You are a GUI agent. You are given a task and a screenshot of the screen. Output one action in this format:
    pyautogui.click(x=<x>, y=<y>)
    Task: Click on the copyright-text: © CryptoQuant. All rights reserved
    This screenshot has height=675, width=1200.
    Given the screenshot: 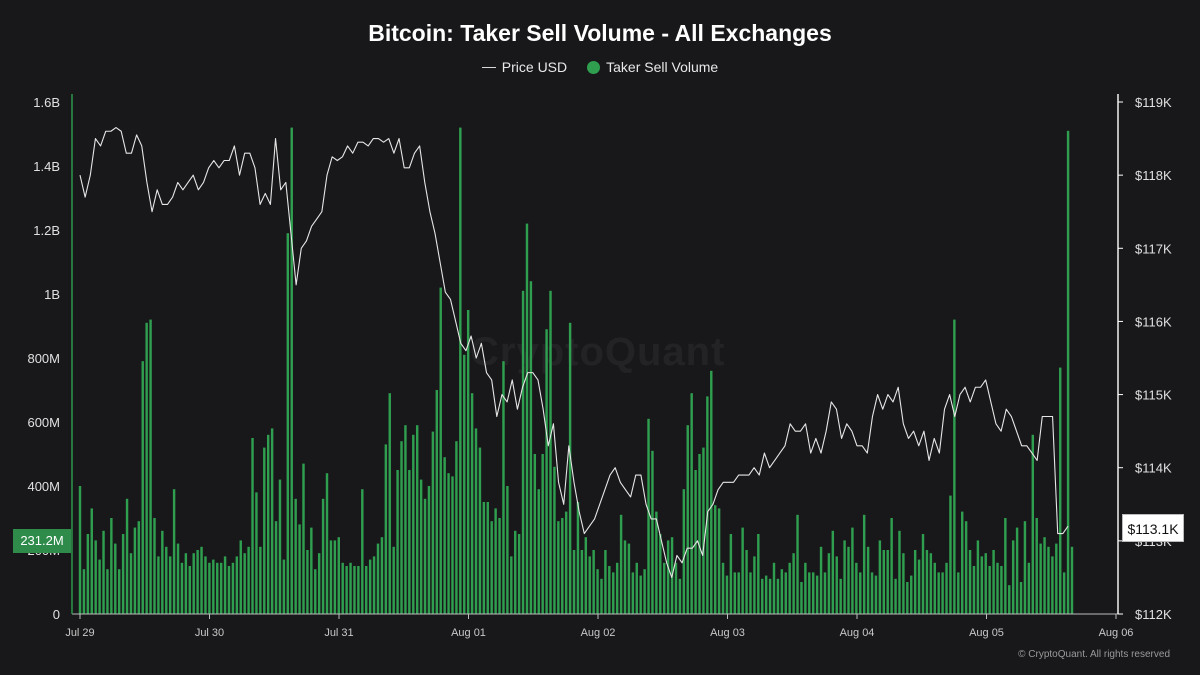 What is the action you would take?
    pyautogui.click(x=1094, y=654)
    